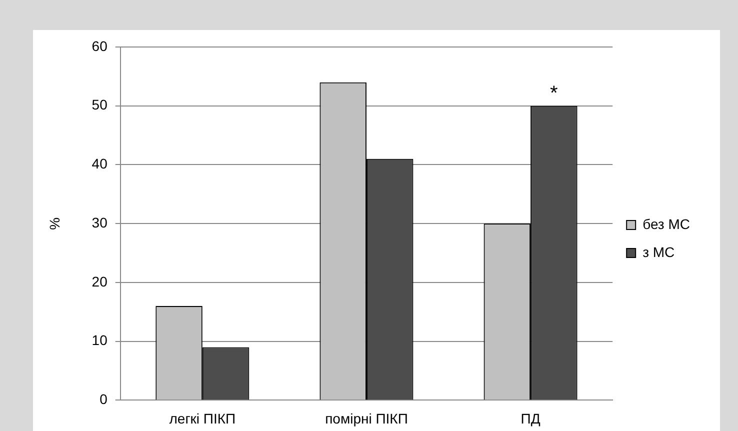  What do you see at coordinates (202, 418) in the screenshot?
I see `x-tick-label: легкі ПІКП` at bounding box center [202, 418].